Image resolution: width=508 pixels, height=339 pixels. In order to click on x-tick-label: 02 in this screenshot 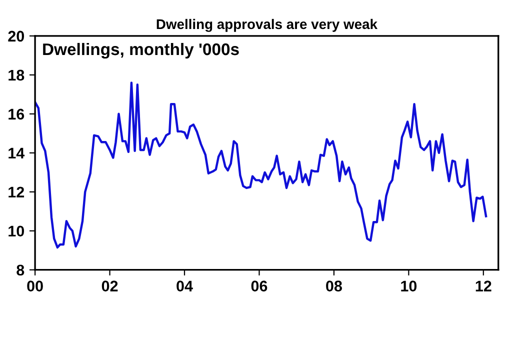, I will do `click(110, 286)`.